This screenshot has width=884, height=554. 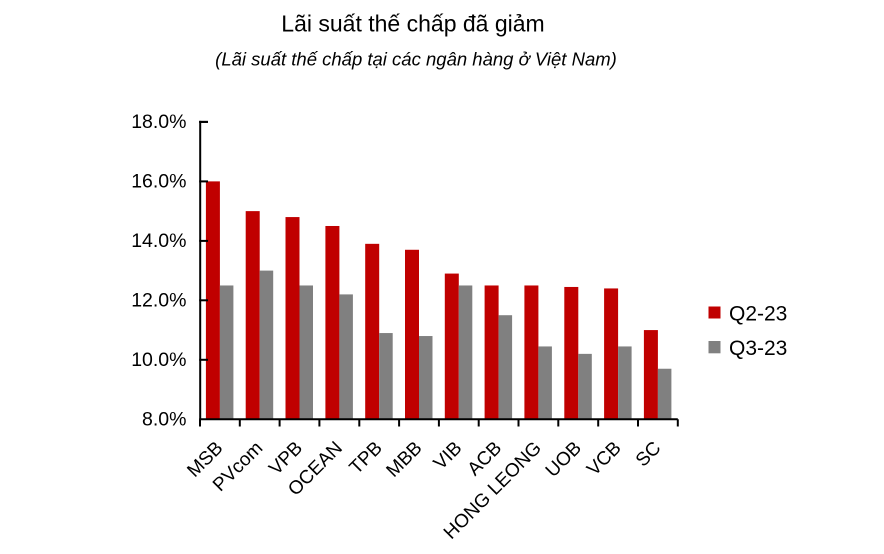 What do you see at coordinates (158, 360) in the screenshot?
I see `svg-text: 10.0%` at bounding box center [158, 360].